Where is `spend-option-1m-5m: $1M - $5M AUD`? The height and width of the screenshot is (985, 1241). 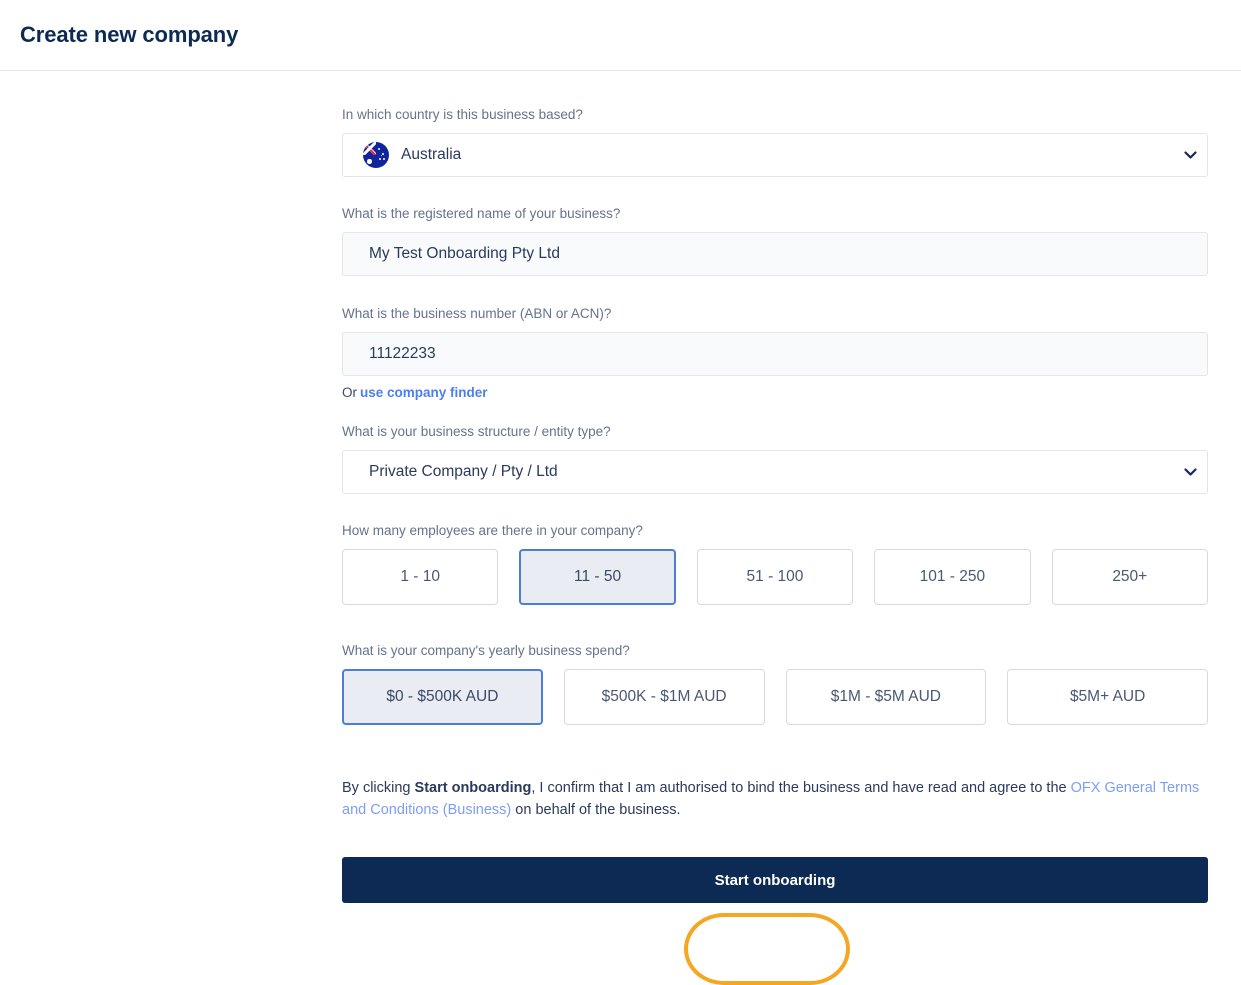
spend-option-1m-5m: $1M - $5M AUD is located at coordinates (886, 697).